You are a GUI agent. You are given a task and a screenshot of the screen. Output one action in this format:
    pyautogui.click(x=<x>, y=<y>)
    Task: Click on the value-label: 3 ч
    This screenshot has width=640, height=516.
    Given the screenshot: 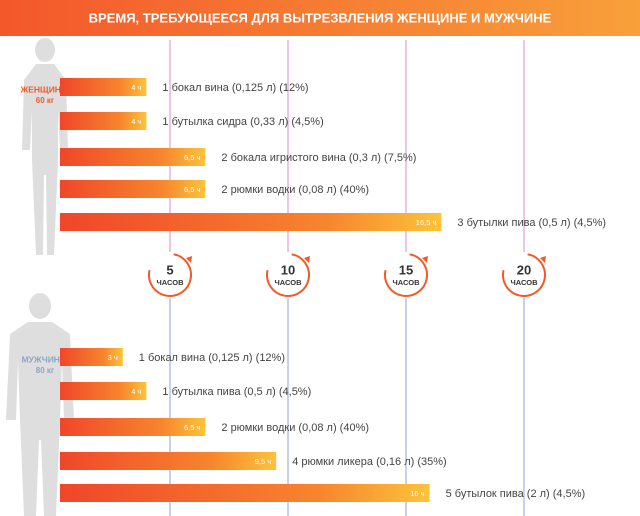 What is the action you would take?
    pyautogui.click(x=113, y=357)
    